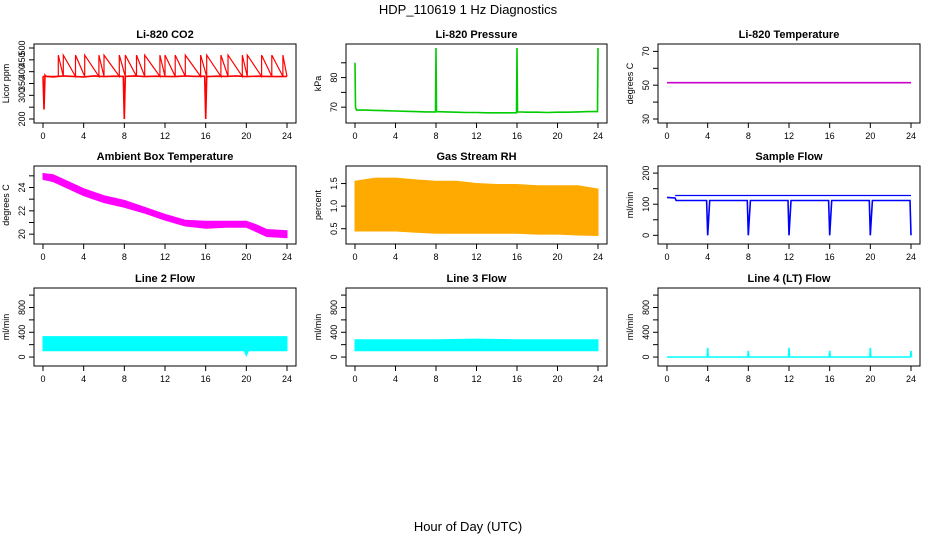 The image size is (936, 540). What do you see at coordinates (318, 204) in the screenshot?
I see `y-axis-label: percent` at bounding box center [318, 204].